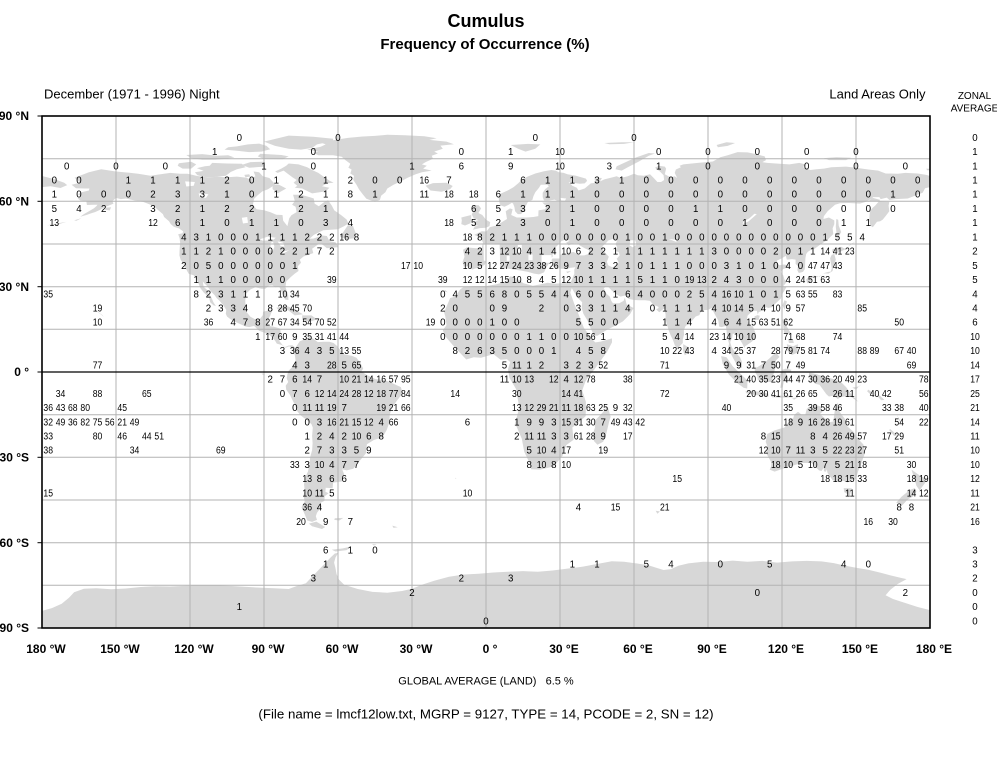  I want to click on svg-text: 30 °E, so click(563, 649).